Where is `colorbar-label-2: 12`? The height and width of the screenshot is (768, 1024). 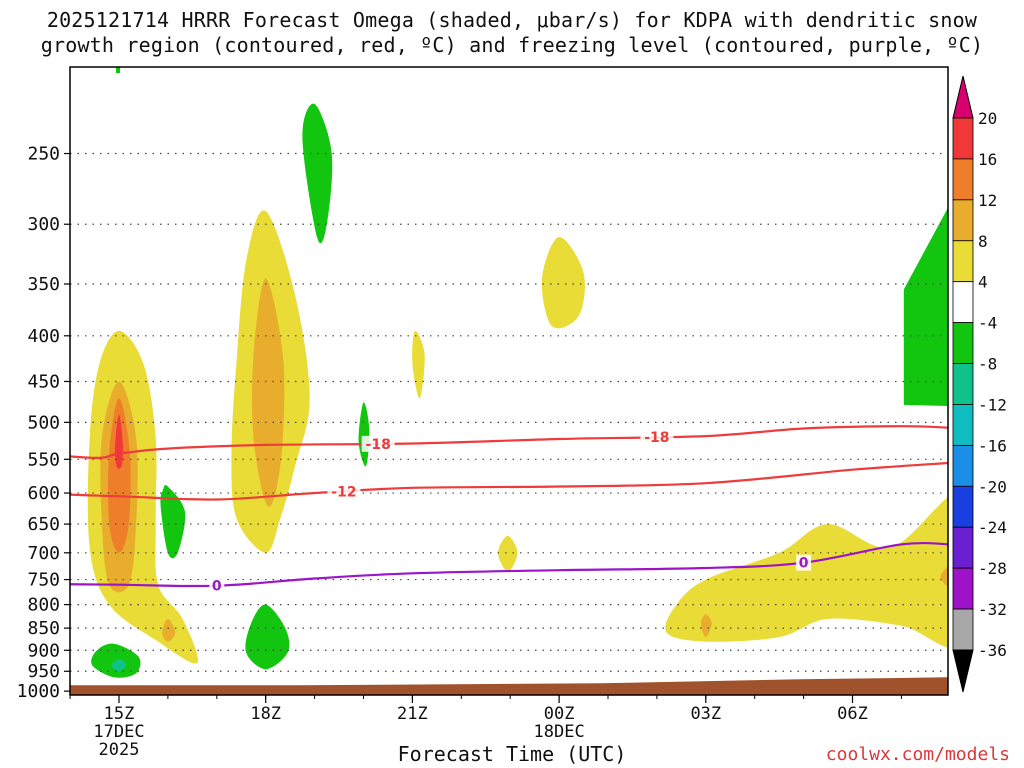 colorbar-label-2: 12 is located at coordinates (987, 200).